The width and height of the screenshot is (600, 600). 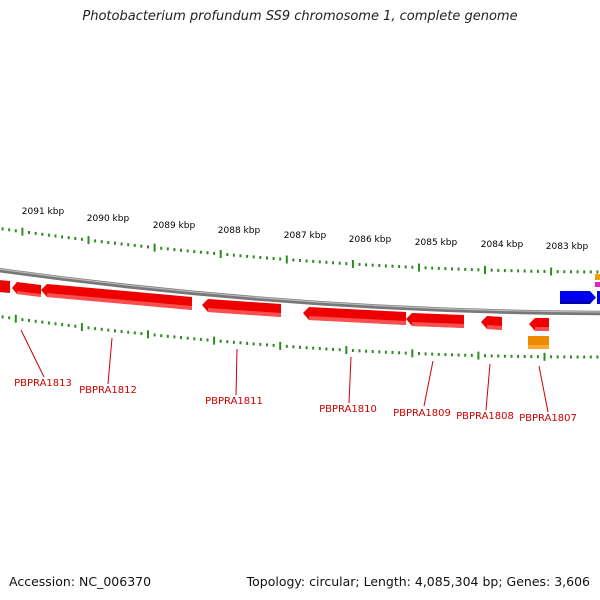 What do you see at coordinates (241, 308) in the screenshot?
I see `gene-arrow-pbpra1811` at bounding box center [241, 308].